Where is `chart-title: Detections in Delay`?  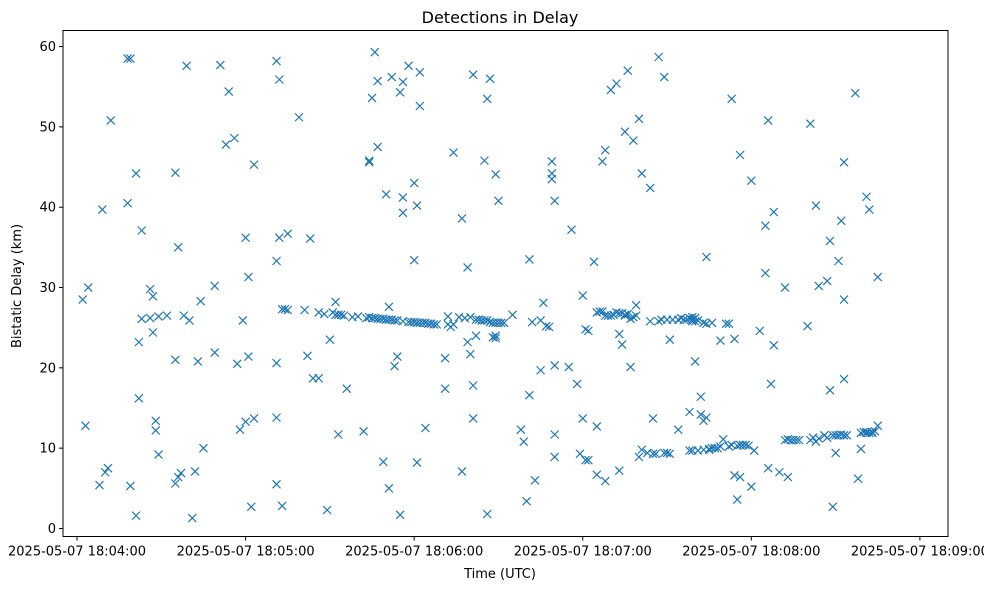
chart-title: Detections in Delay is located at coordinates (500, 17).